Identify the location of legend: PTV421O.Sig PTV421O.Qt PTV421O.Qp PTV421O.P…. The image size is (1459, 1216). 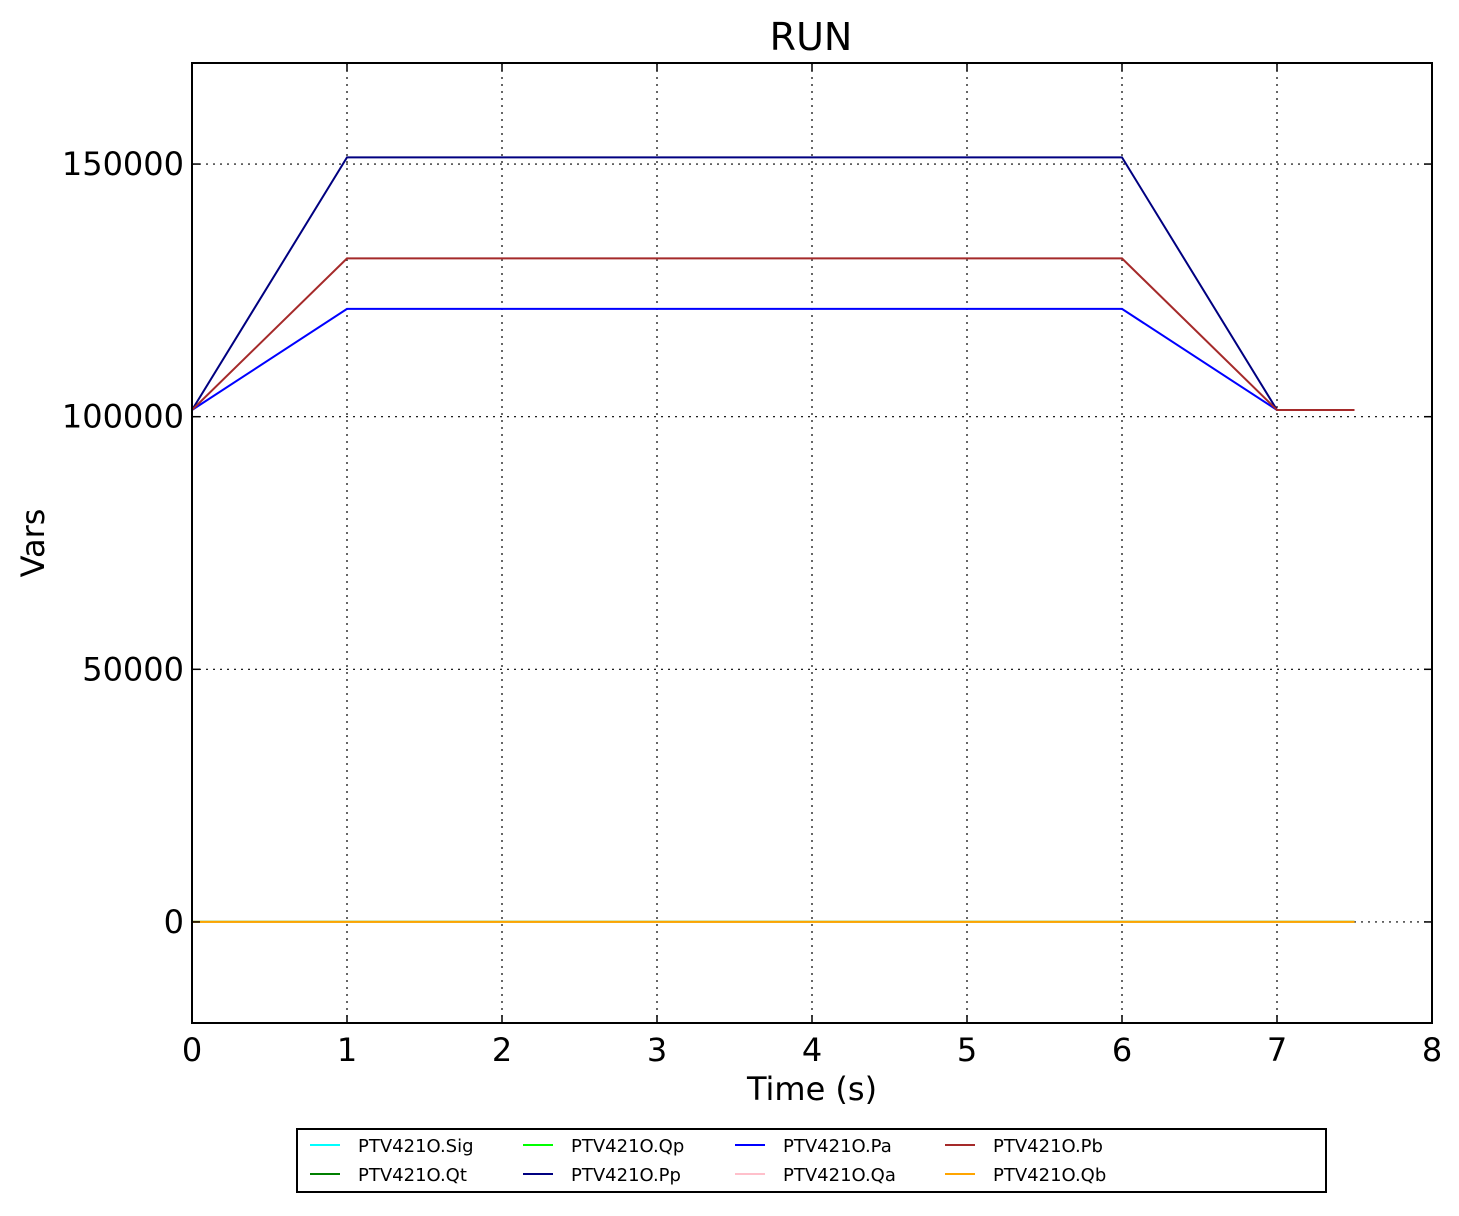
(811, 1160).